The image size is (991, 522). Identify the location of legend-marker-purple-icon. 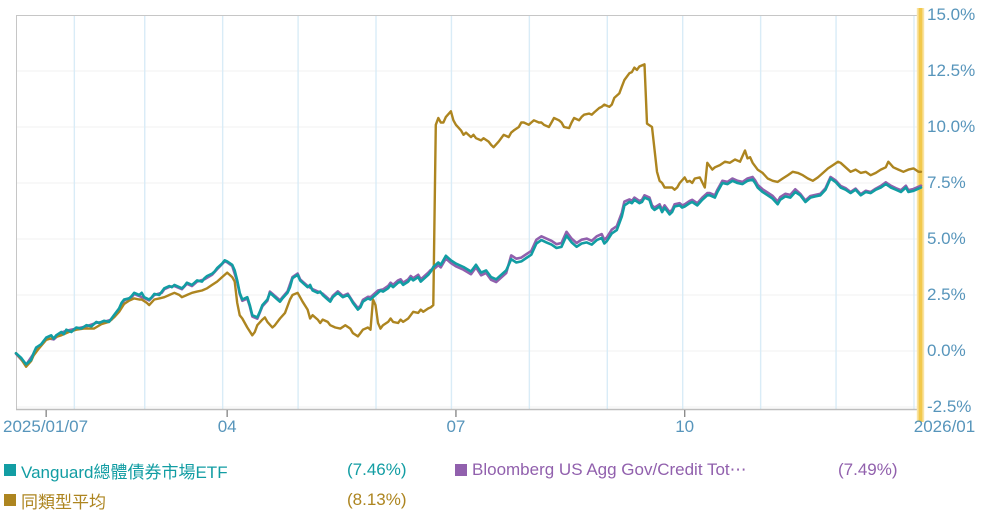
(461, 470).